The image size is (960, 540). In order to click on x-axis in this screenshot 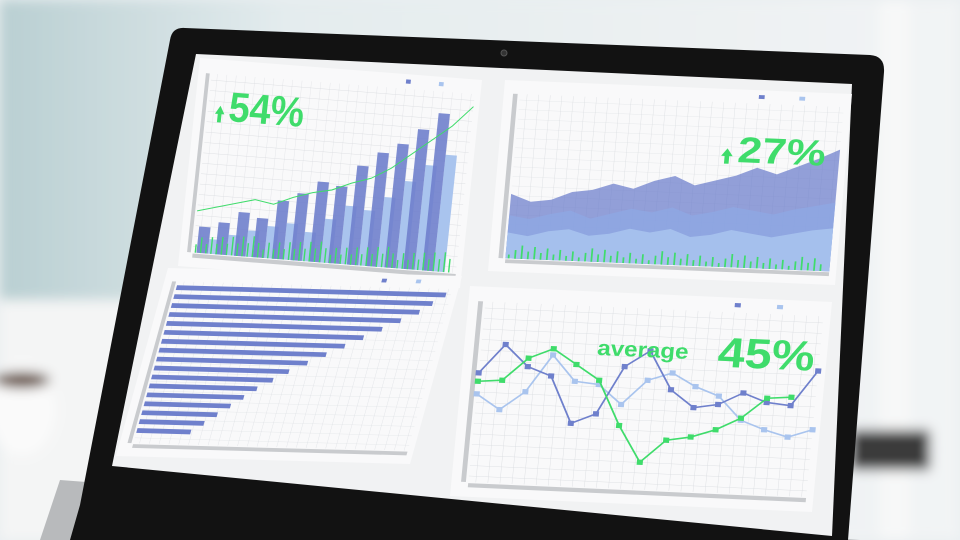, I will do `click(637, 493)`.